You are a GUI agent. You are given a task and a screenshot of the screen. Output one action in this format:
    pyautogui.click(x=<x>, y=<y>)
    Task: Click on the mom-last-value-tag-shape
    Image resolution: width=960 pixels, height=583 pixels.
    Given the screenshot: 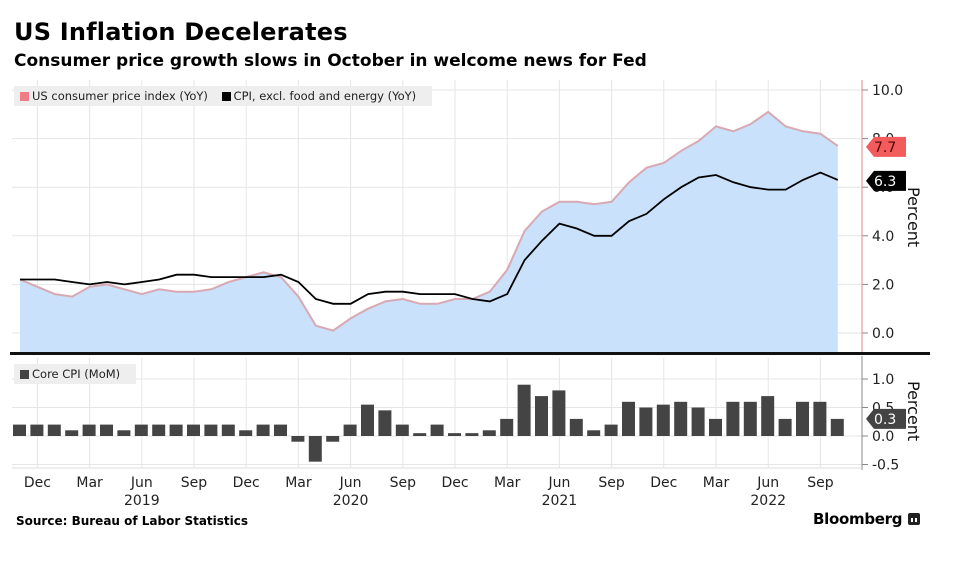 What is the action you would take?
    pyautogui.click(x=886, y=418)
    